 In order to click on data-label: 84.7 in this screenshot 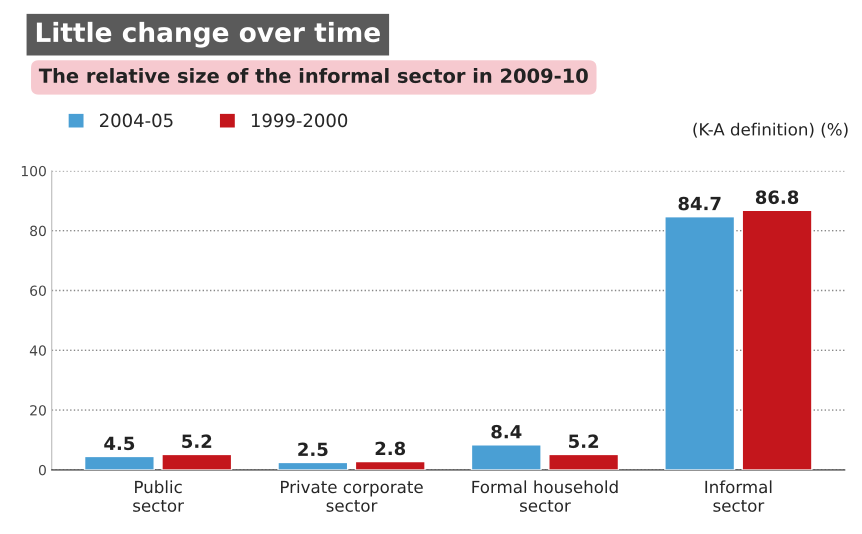, I will do `click(699, 203)`.